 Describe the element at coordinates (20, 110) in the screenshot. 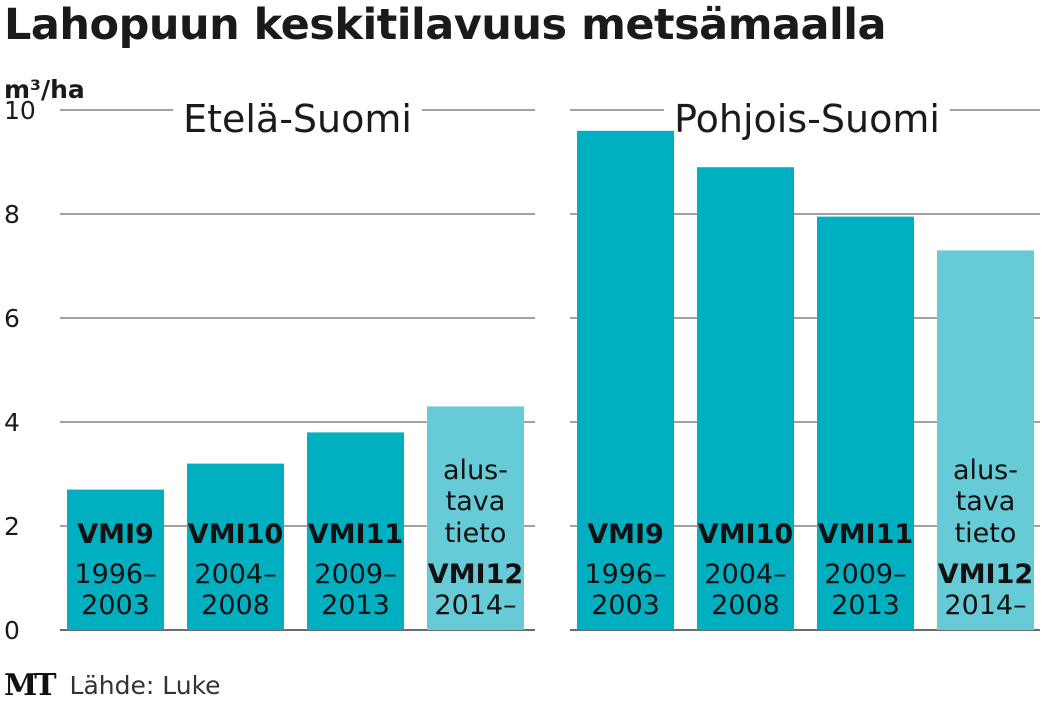

I see `y-tick-label: 10` at that location.